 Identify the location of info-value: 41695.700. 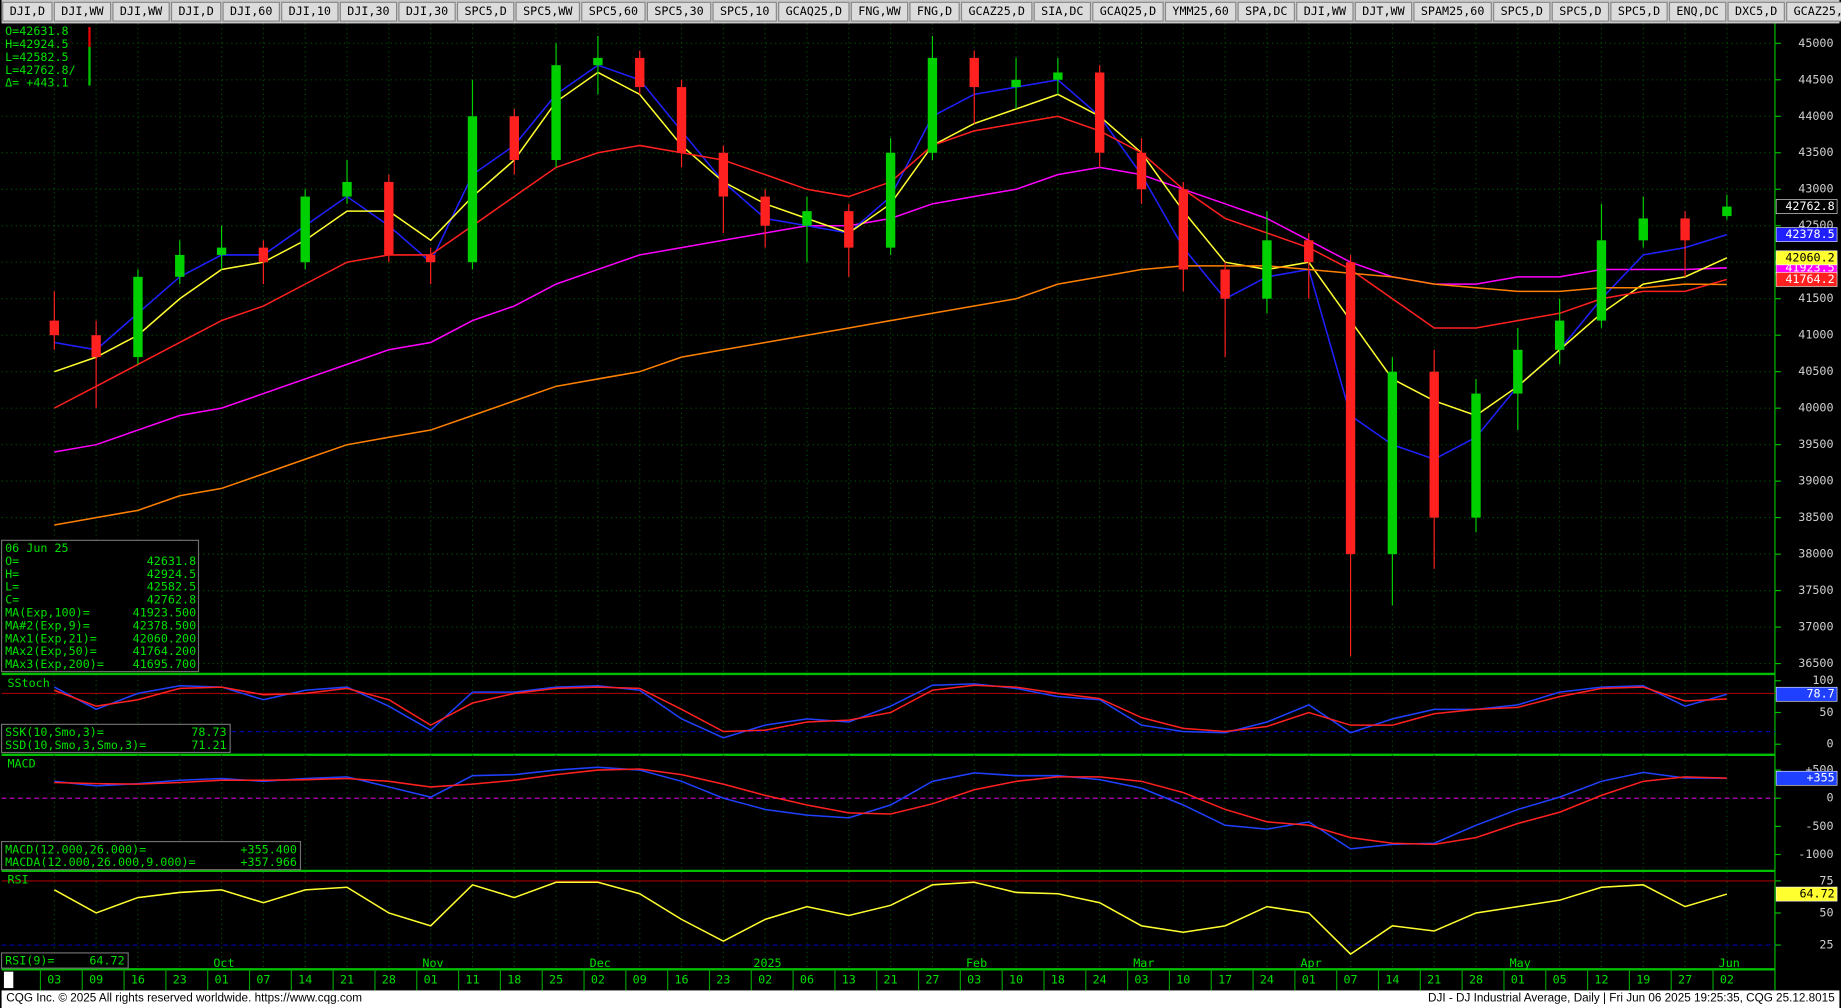
(165, 664).